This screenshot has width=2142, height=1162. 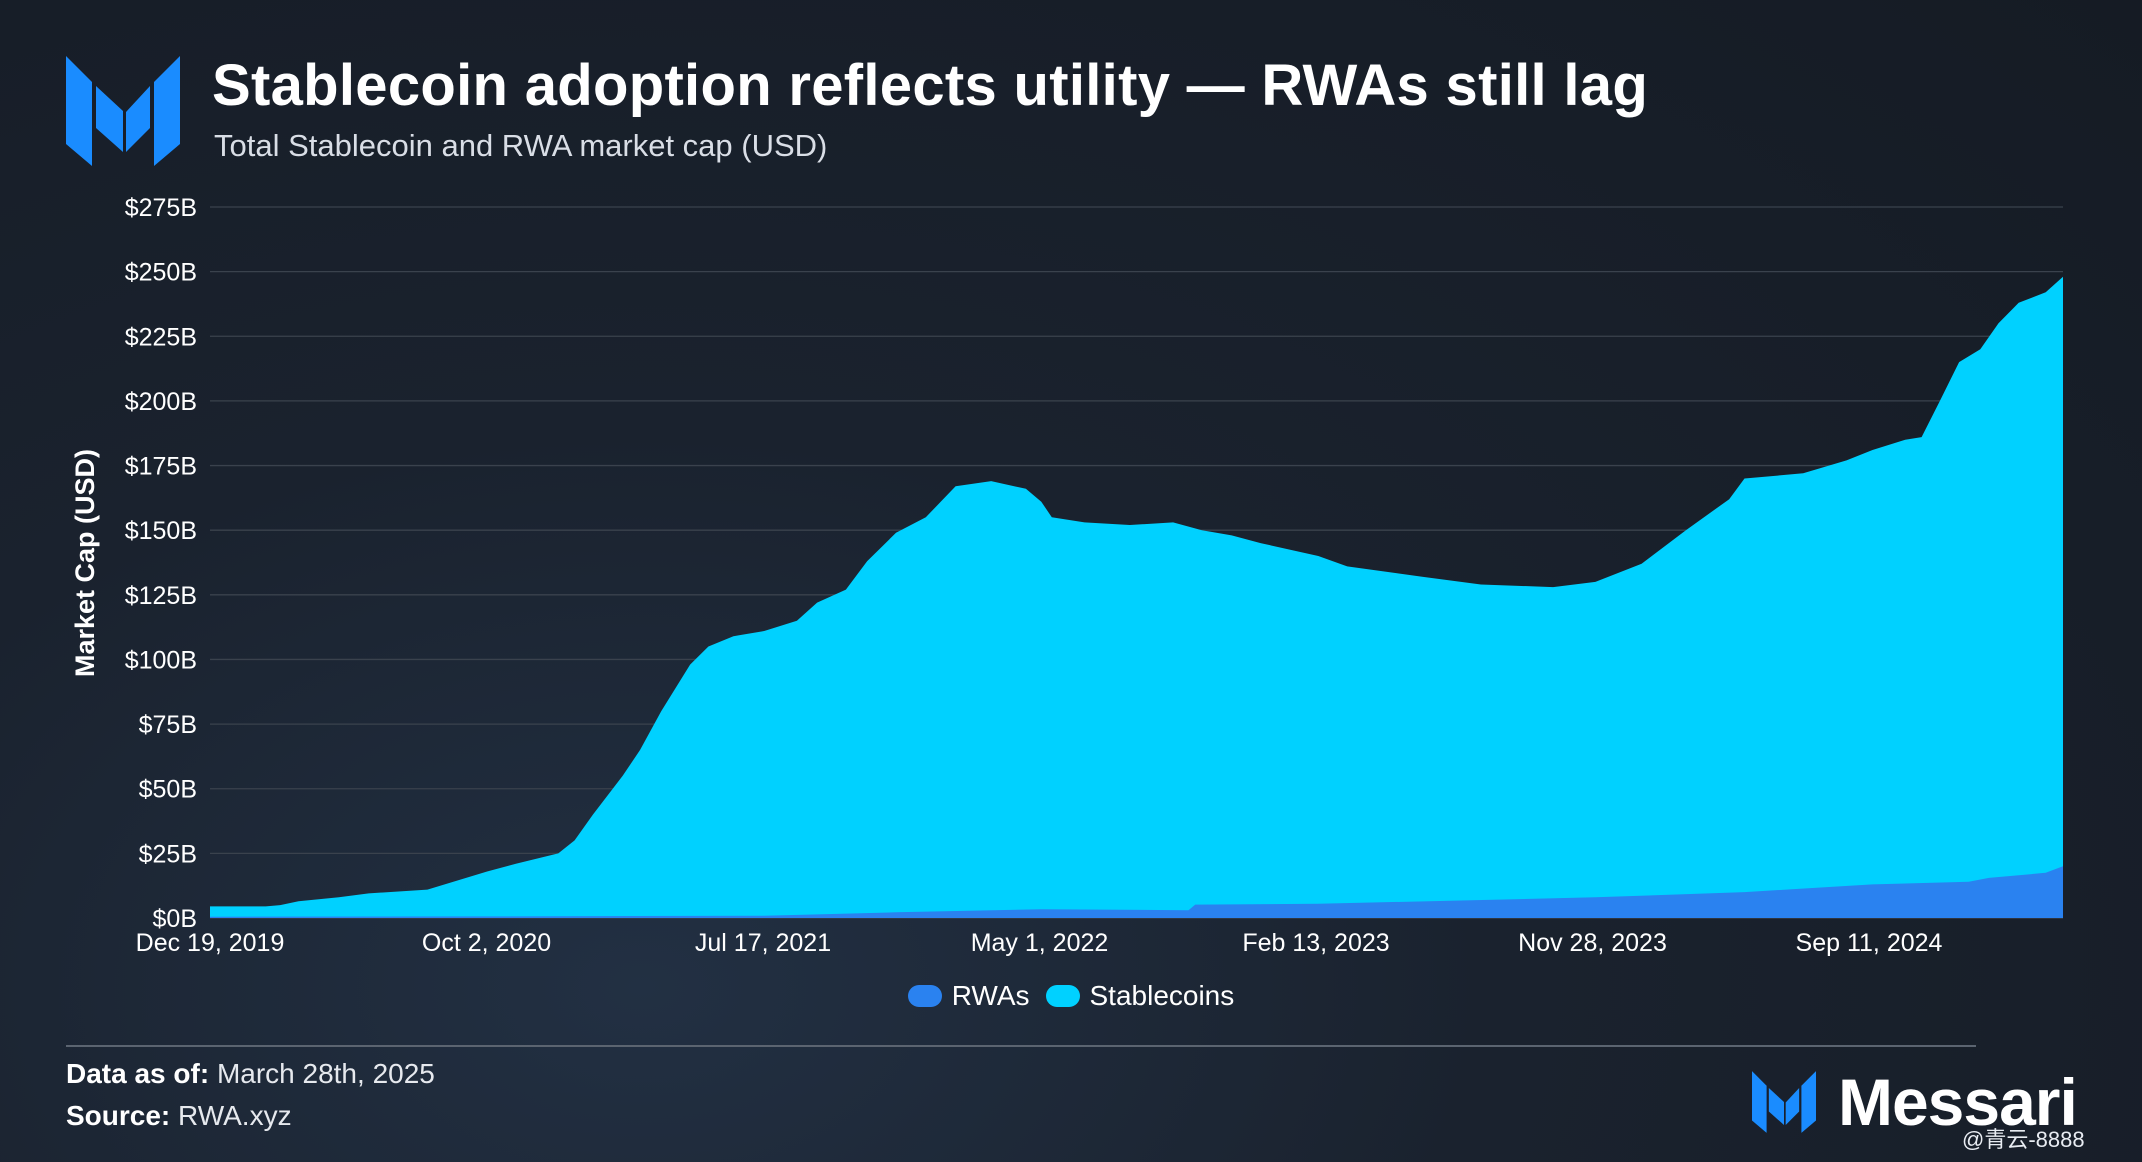 I want to click on legend-label-rwas: RWAs, so click(x=990, y=995).